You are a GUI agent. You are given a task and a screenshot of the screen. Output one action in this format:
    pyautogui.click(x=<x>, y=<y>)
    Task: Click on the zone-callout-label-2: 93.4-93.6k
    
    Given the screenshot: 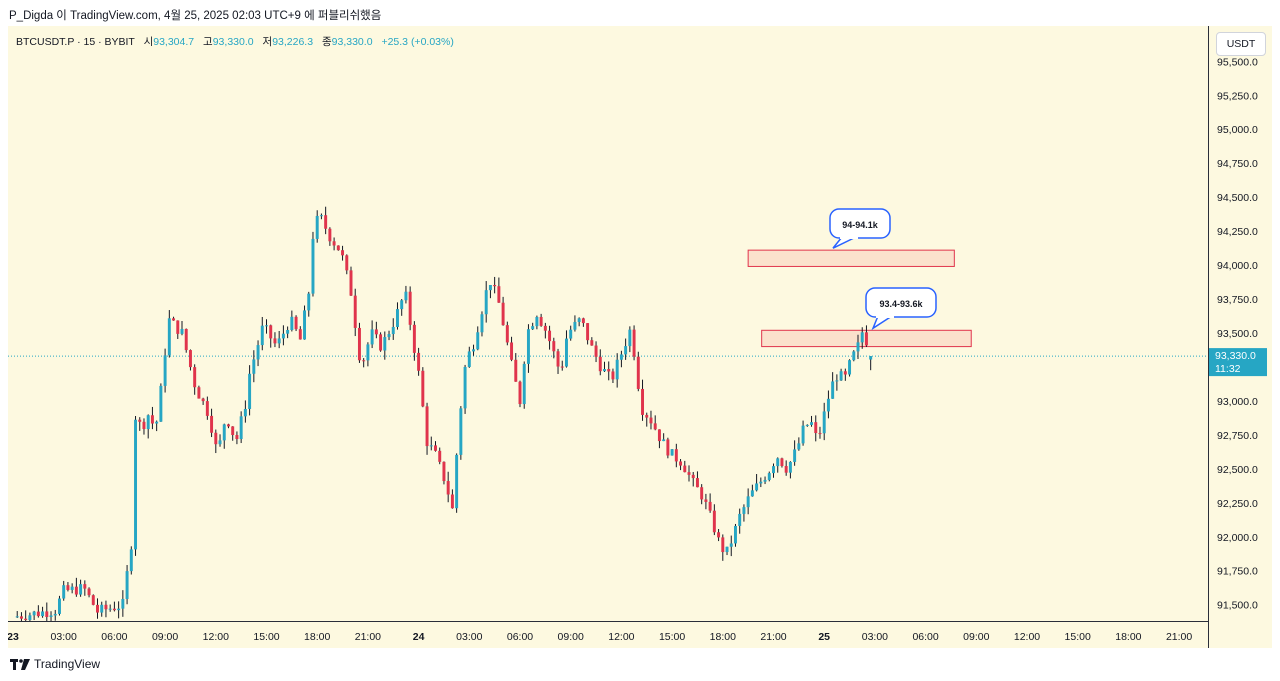 What is the action you would take?
    pyautogui.click(x=901, y=304)
    